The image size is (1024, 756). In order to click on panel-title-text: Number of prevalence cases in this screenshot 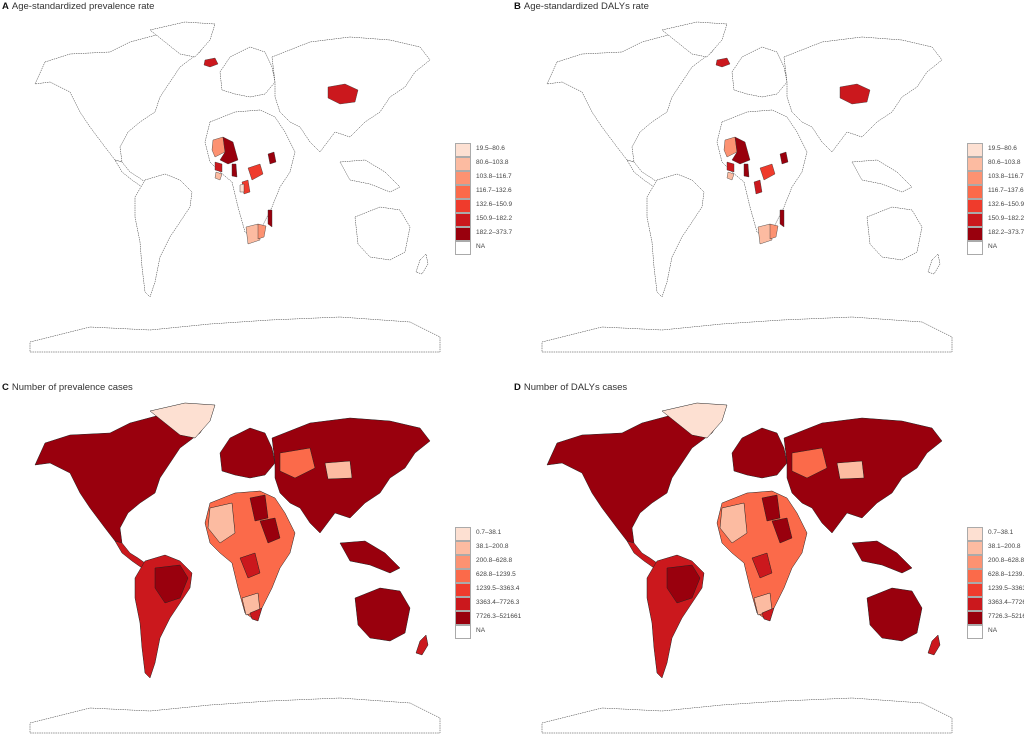, I will do `click(72, 387)`.